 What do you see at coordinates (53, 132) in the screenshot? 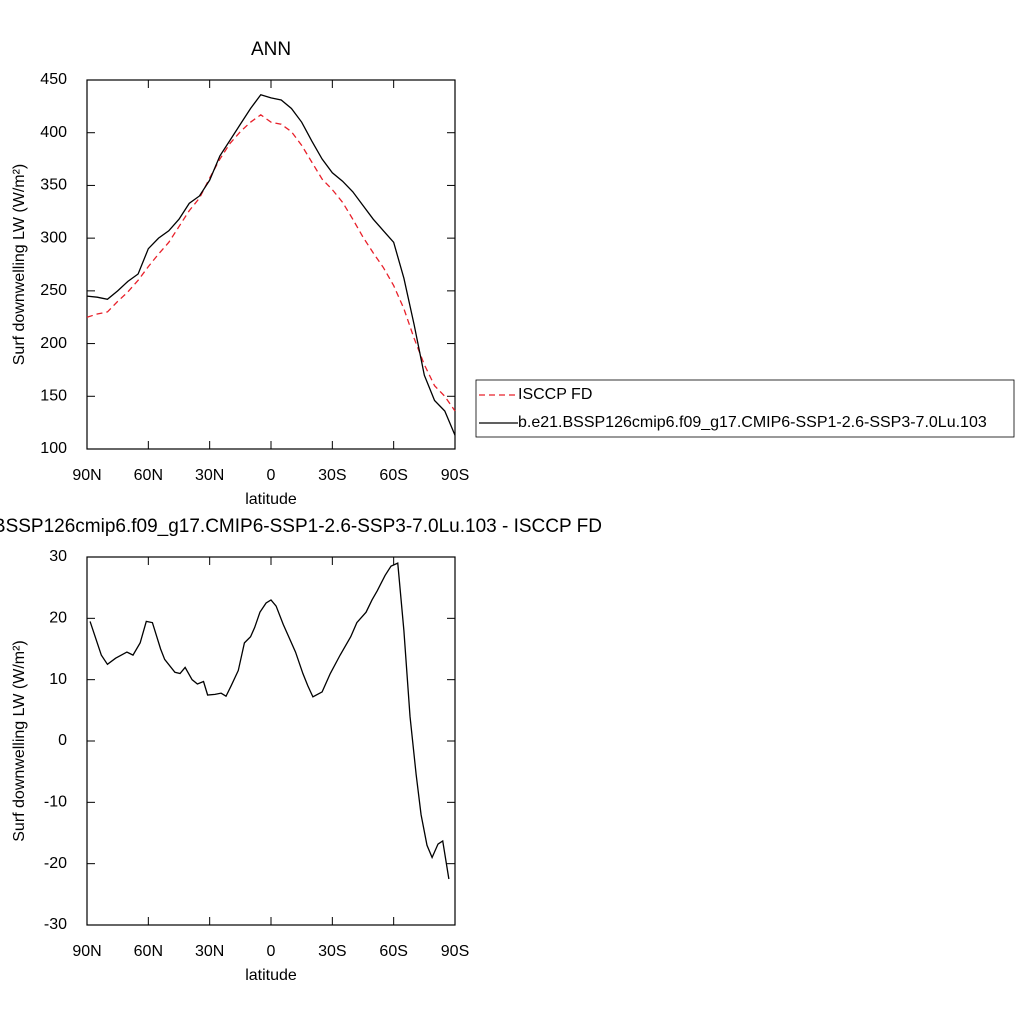
I see `y-tick-label: 400` at bounding box center [53, 132].